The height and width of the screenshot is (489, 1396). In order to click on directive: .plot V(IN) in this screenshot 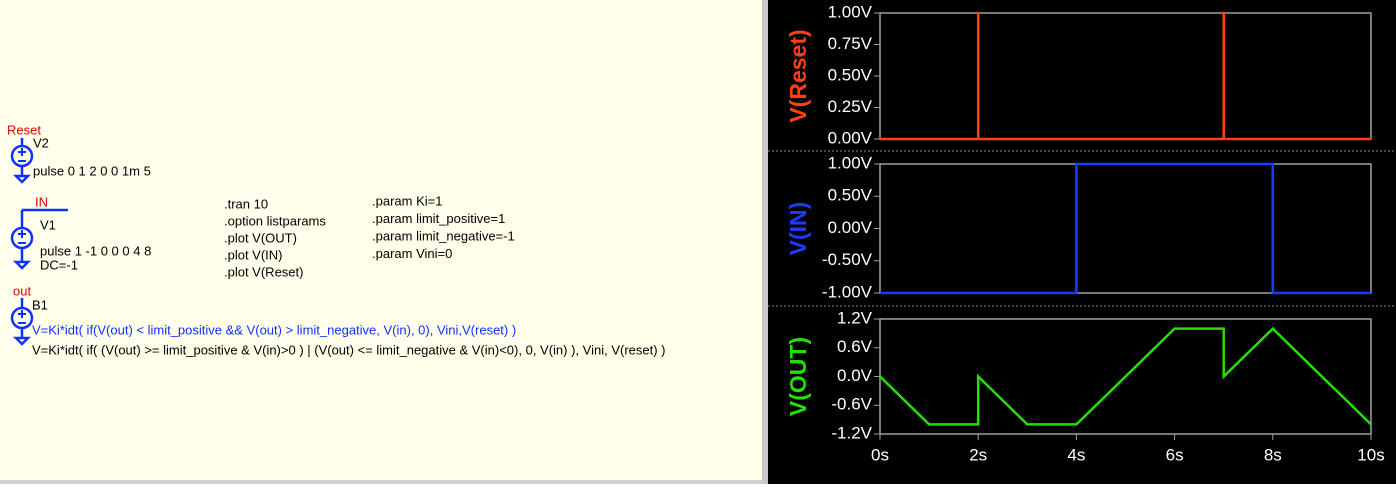, I will do `click(253, 254)`.